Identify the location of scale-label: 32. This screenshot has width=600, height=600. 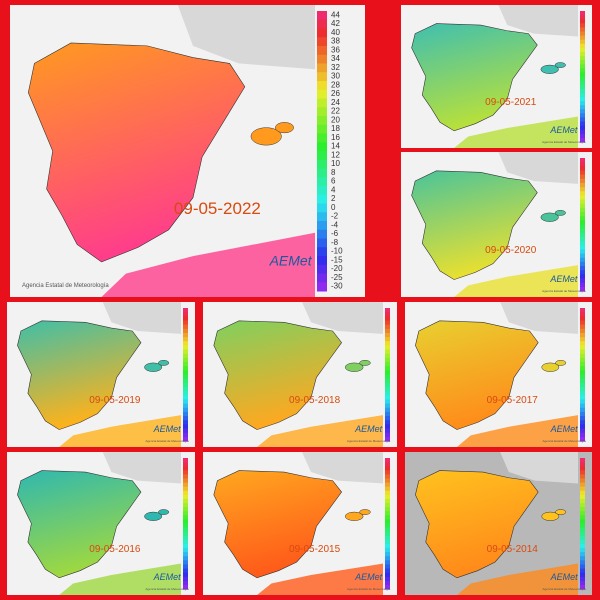
(335, 67).